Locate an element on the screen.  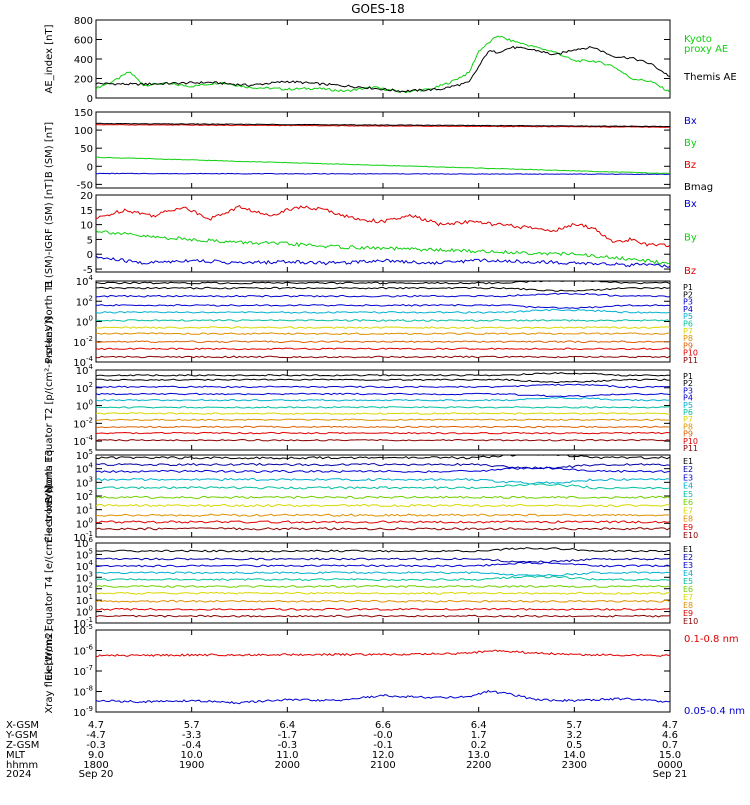
legend-label: P9 is located at coordinates (688, 345).